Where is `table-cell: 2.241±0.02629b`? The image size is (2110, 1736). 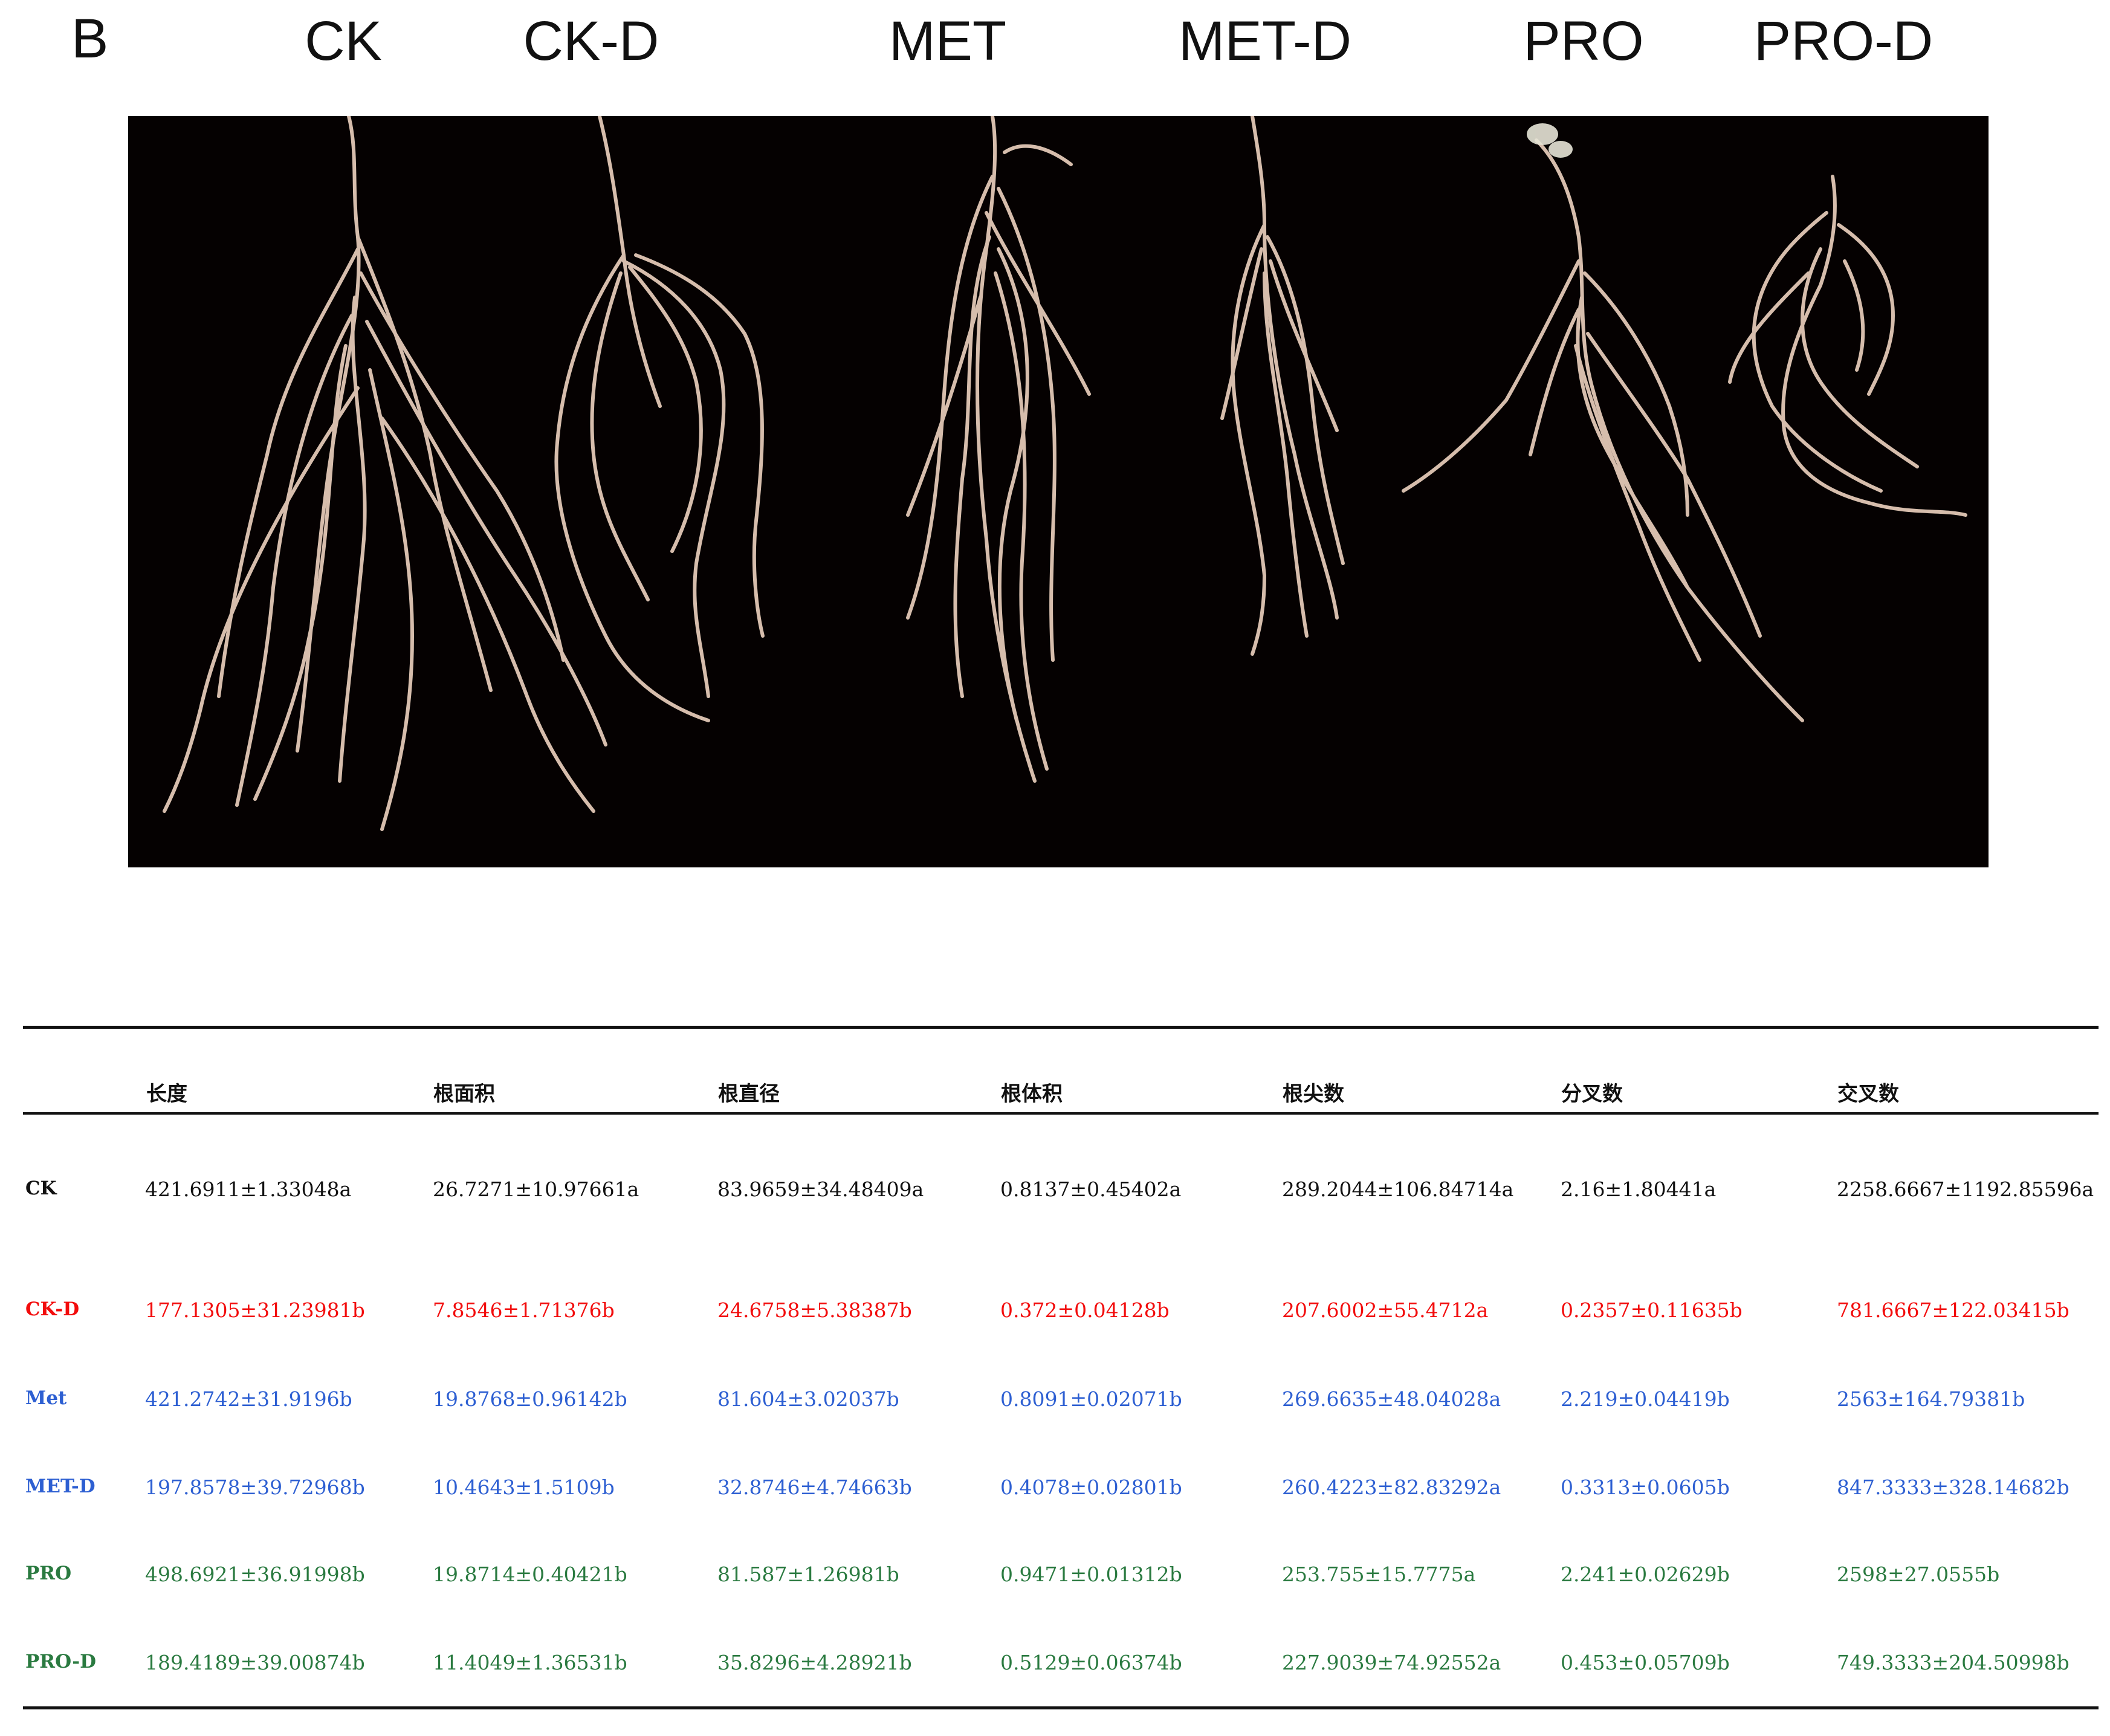 table-cell: 2.241±0.02629b is located at coordinates (1645, 1574).